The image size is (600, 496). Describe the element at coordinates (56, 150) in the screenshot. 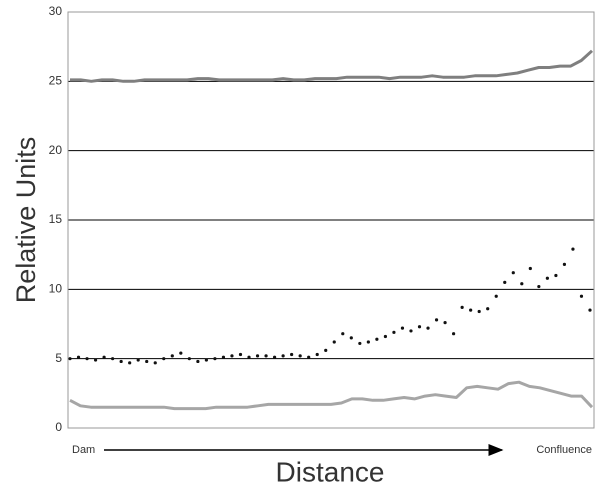

I see `y-tick-label: 20` at that location.